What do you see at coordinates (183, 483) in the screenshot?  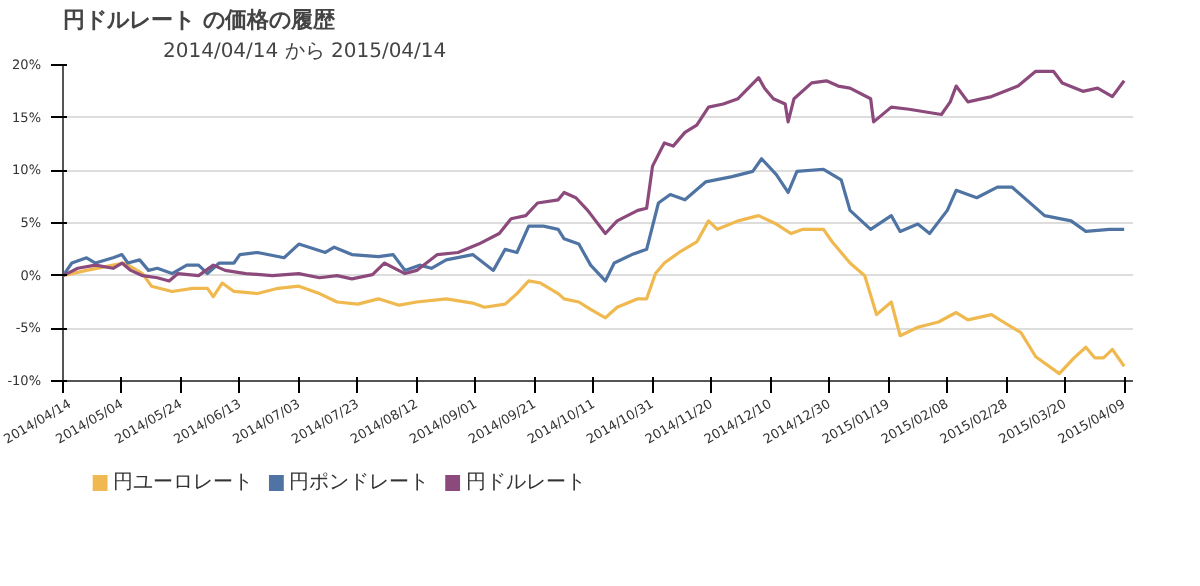 I see `legend-label: 円ユーロレート` at bounding box center [183, 483].